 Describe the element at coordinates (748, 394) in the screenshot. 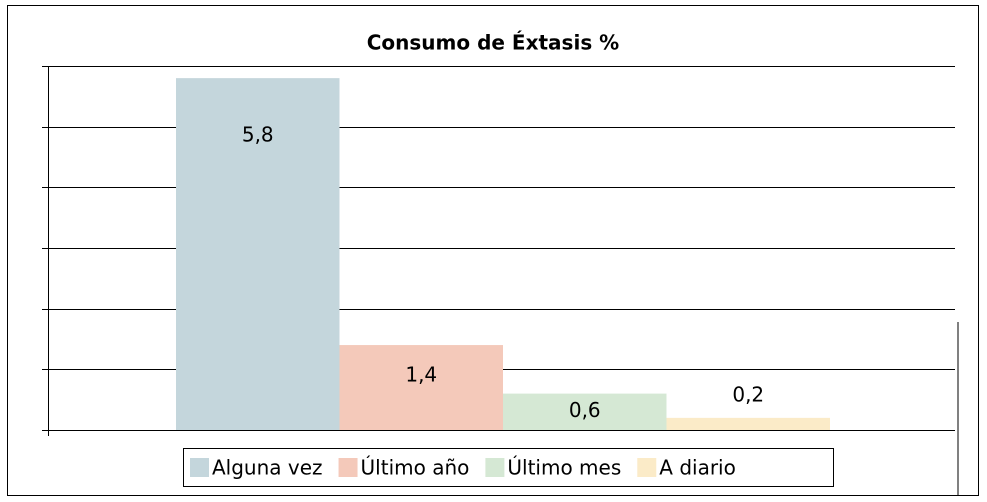

I see `data-label: 0,2` at that location.